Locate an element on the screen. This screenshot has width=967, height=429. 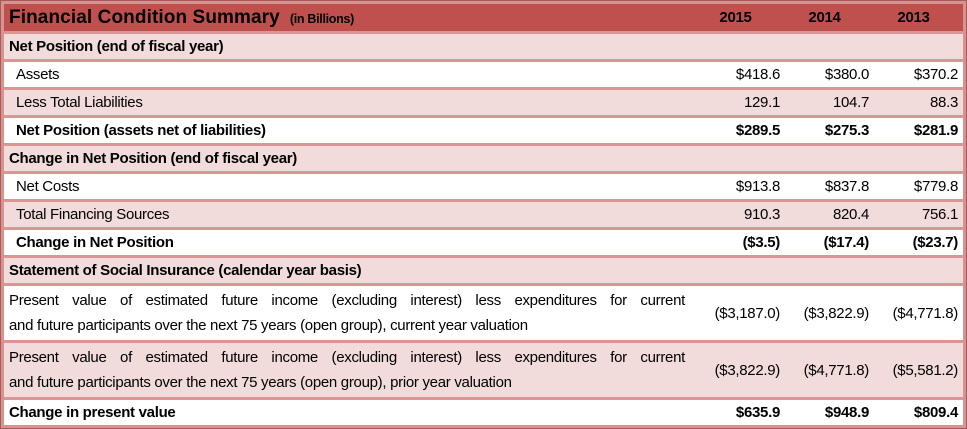
value-cell-2015: 910.3 is located at coordinates (761, 214).